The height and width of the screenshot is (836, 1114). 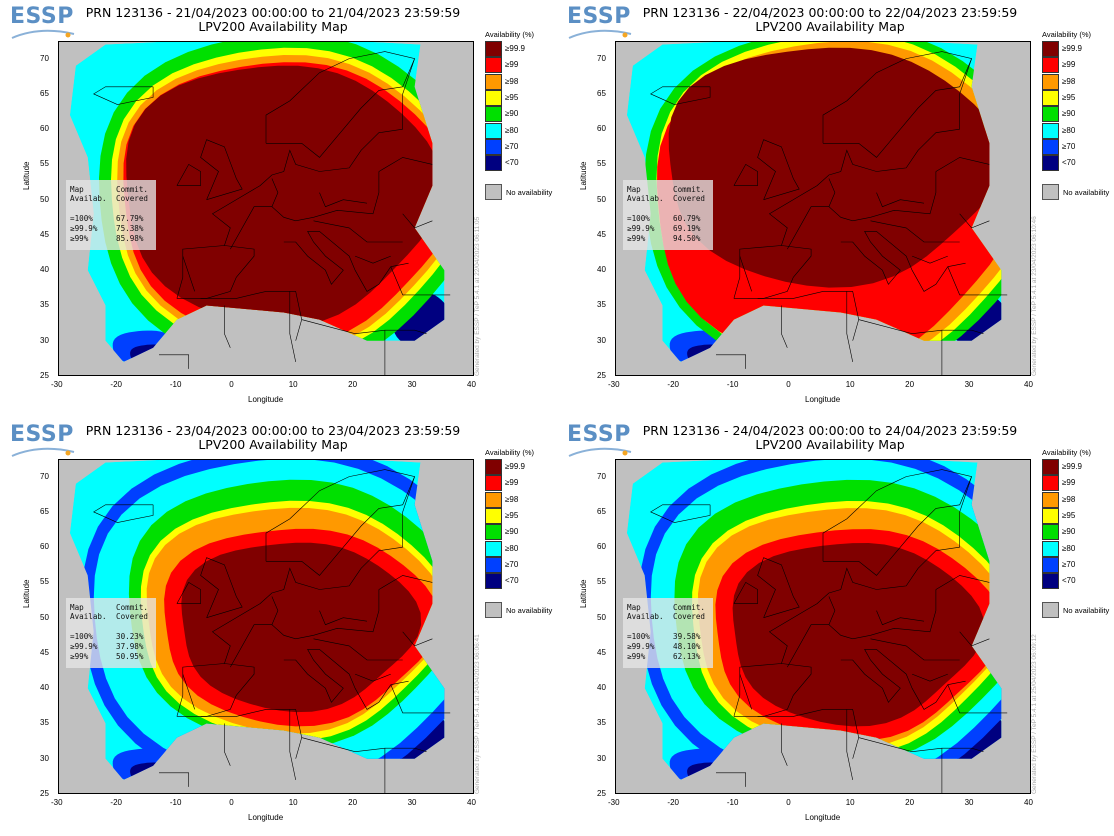 I want to click on y-tick-label: 55, so click(x=44, y=582).